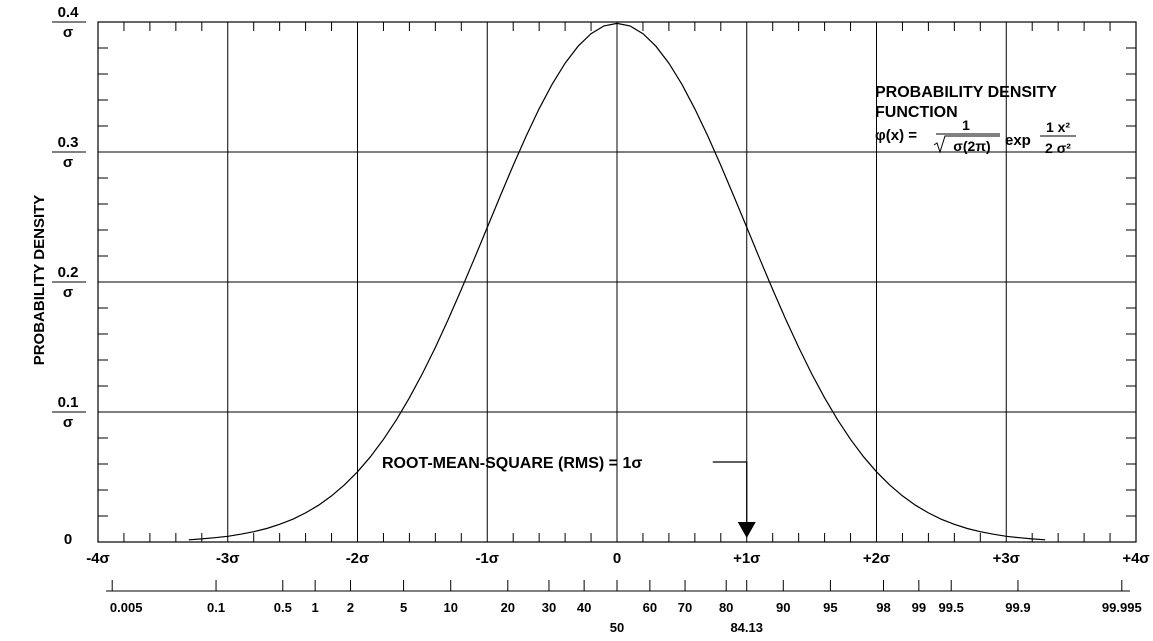 This screenshot has height=641, width=1153. Describe the element at coordinates (1018, 140) in the screenshot. I see `formula-exp: exp` at that location.